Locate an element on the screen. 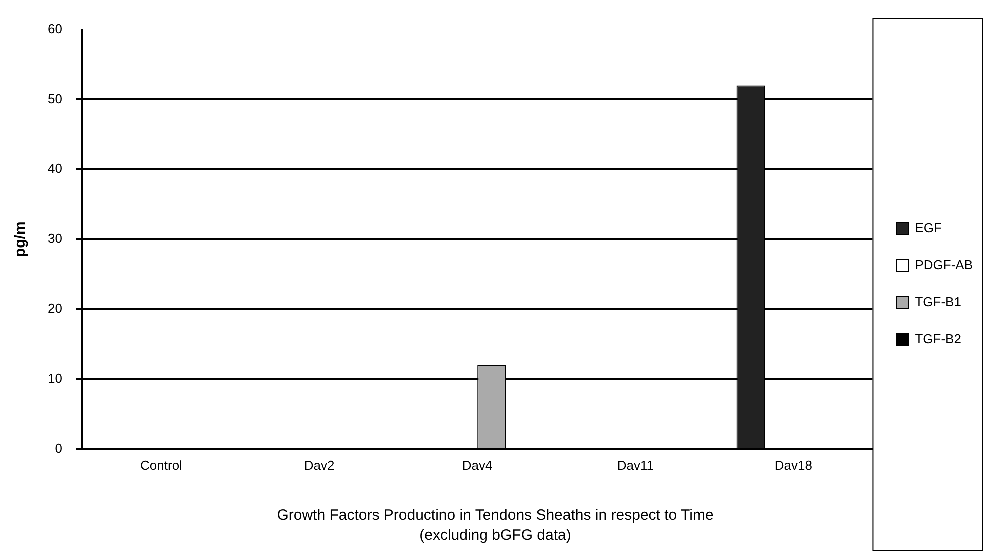  x-tick-label: Control is located at coordinates (161, 465).